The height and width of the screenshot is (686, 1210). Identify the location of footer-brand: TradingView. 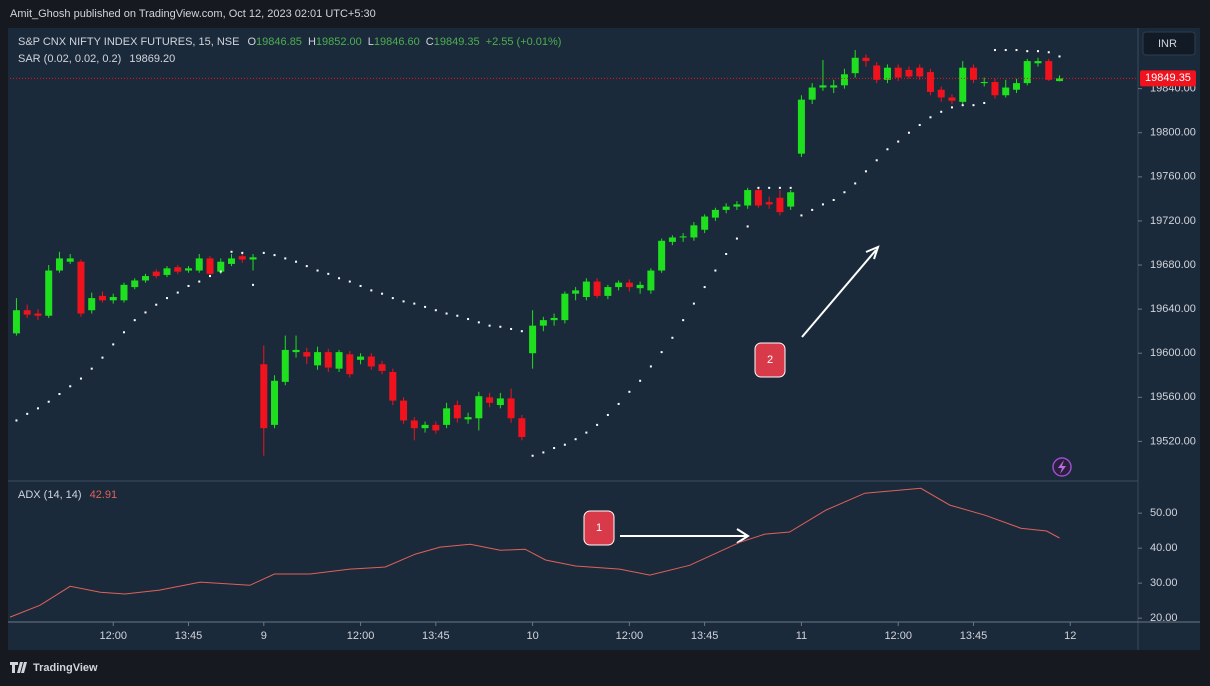
(65, 668).